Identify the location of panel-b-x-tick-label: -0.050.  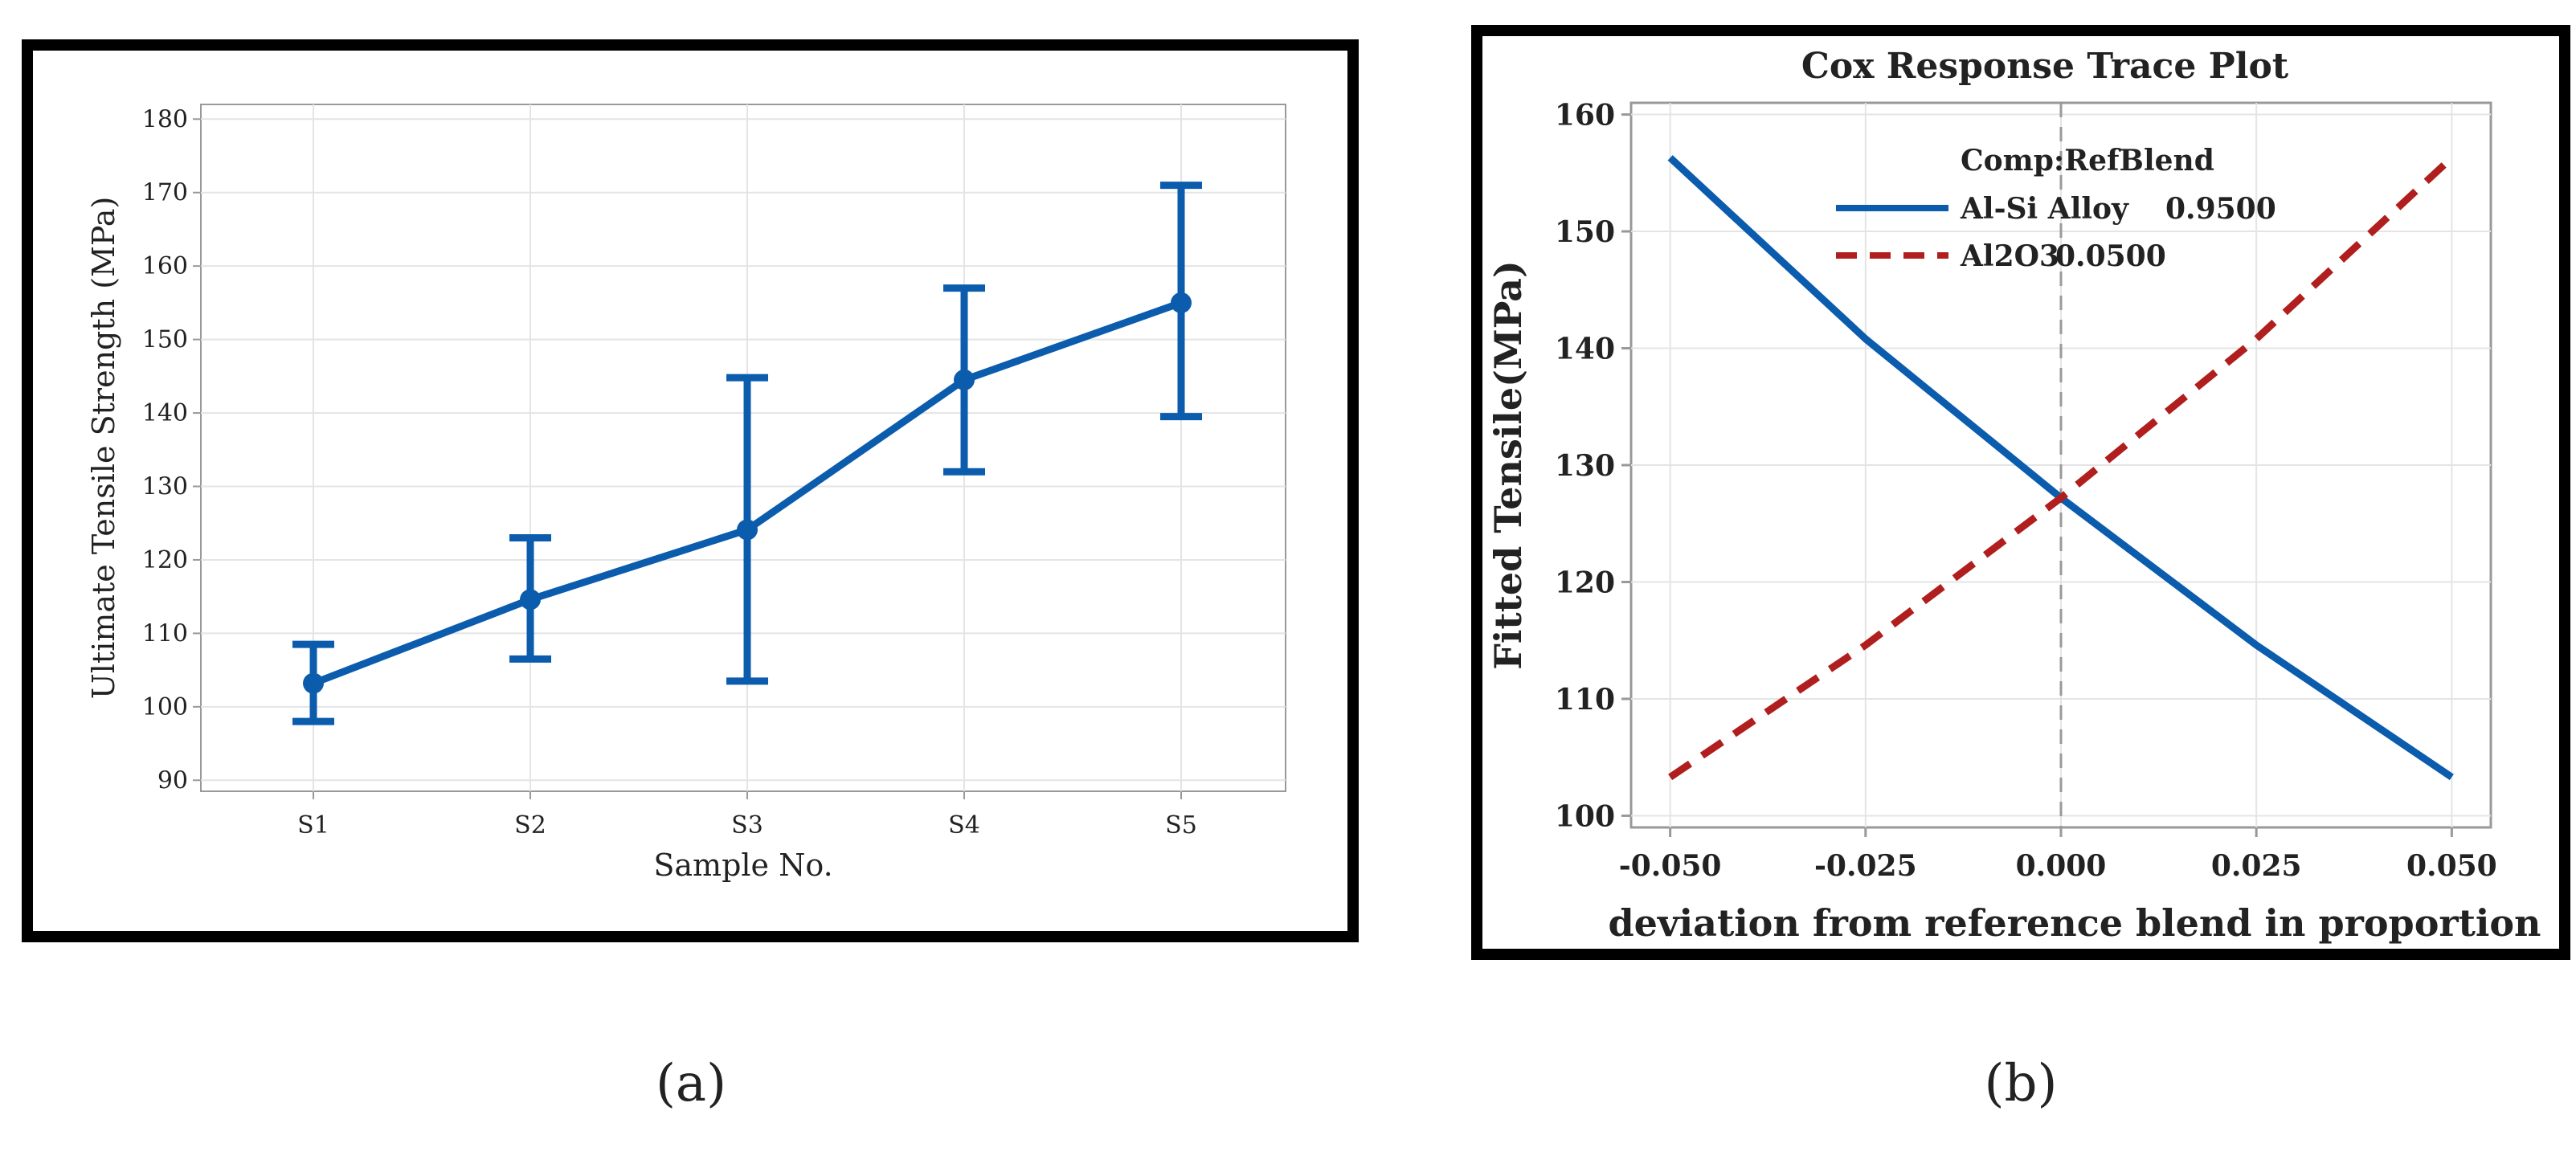
(1670, 866).